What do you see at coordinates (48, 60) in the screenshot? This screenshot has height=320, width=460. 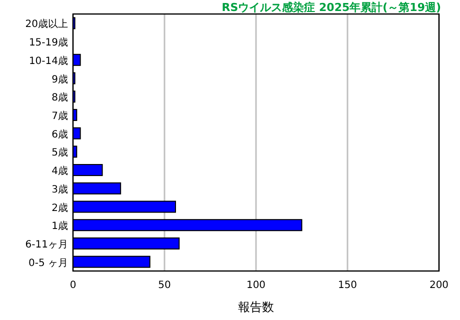 I see `y-tick-label: 10-14歳` at bounding box center [48, 60].